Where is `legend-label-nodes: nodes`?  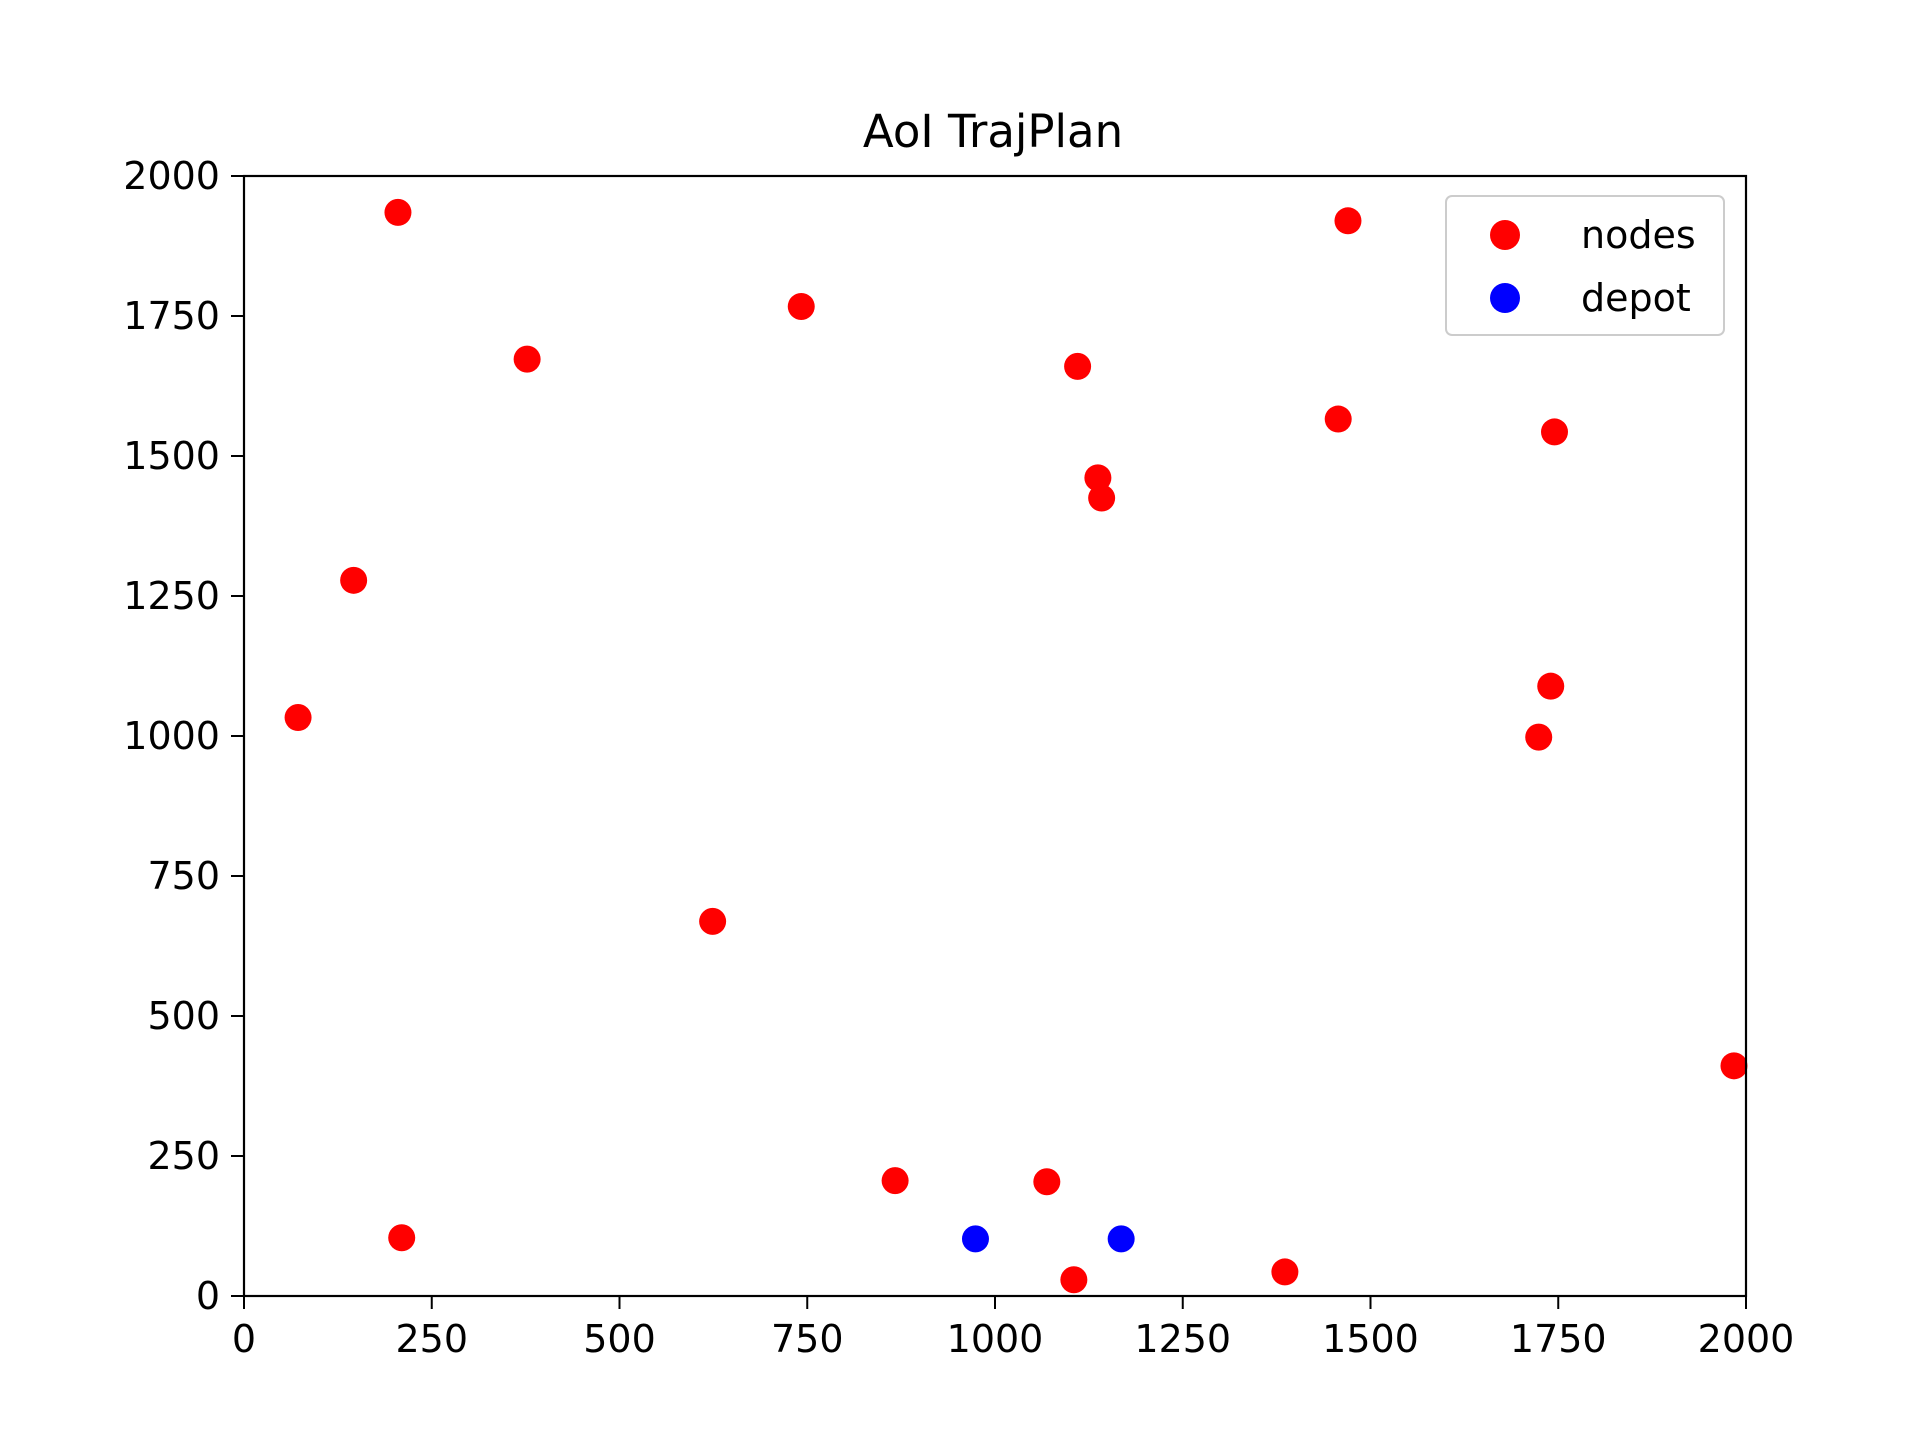 legend-label-nodes: nodes is located at coordinates (1638, 235).